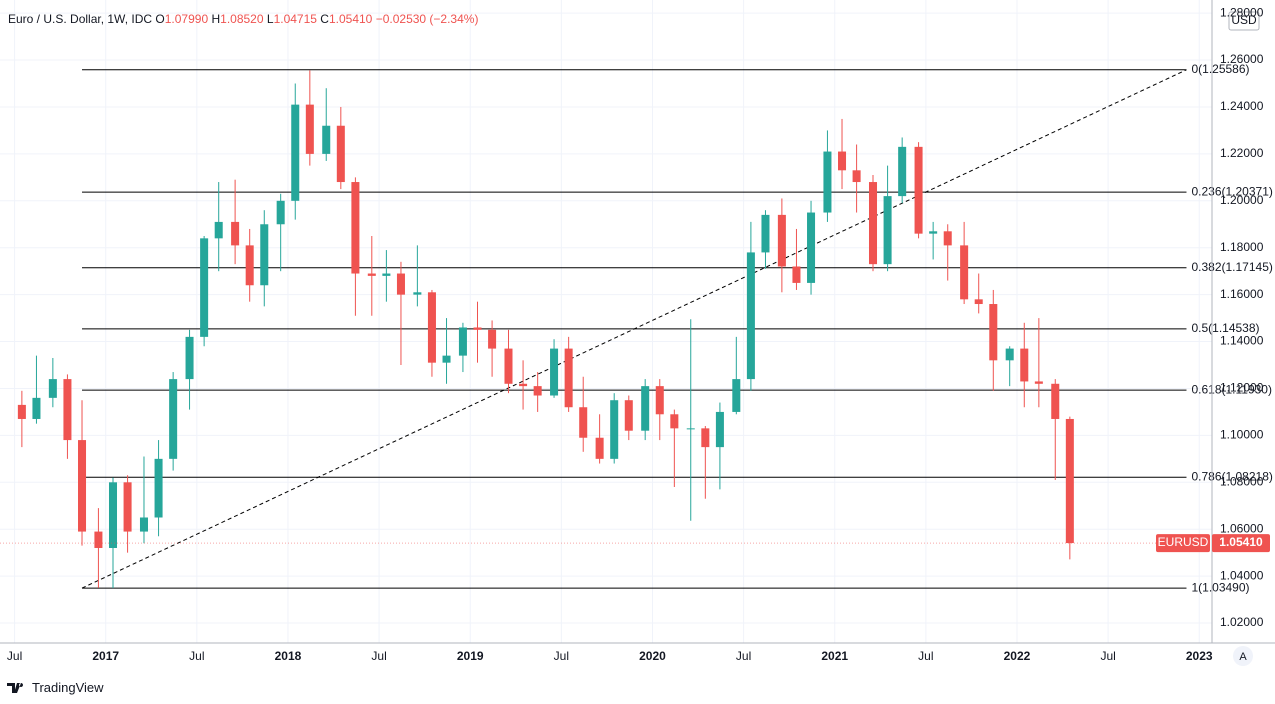 The image size is (1275, 704). I want to click on ohlc-value: 1.08520, so click(242, 19).